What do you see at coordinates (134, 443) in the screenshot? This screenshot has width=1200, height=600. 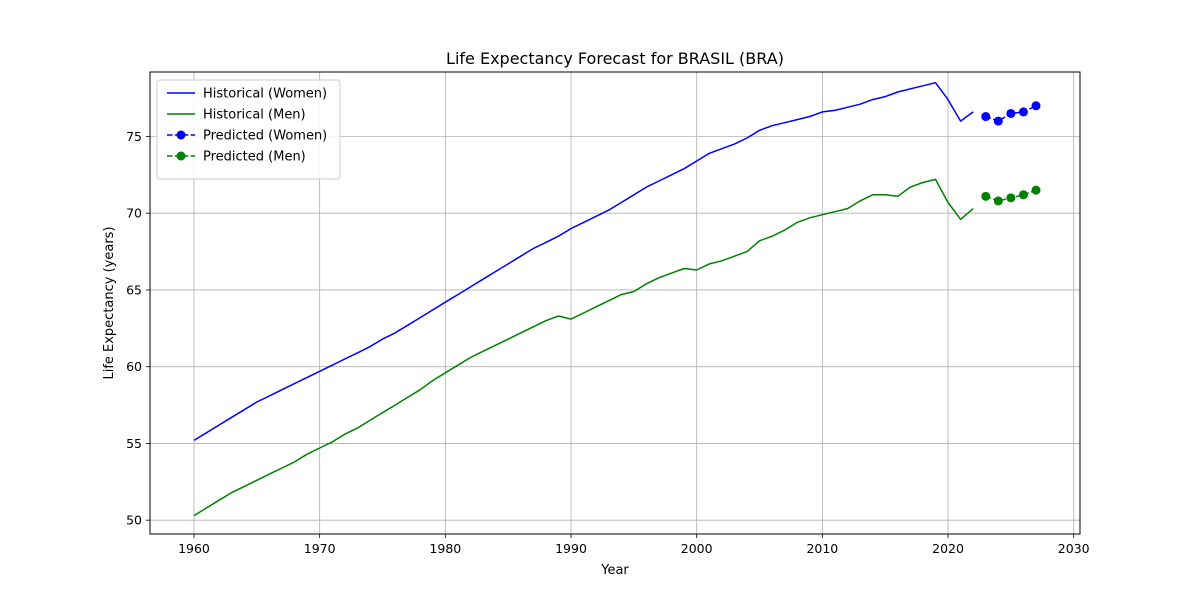 I see `y-tick-label: 55` at bounding box center [134, 443].